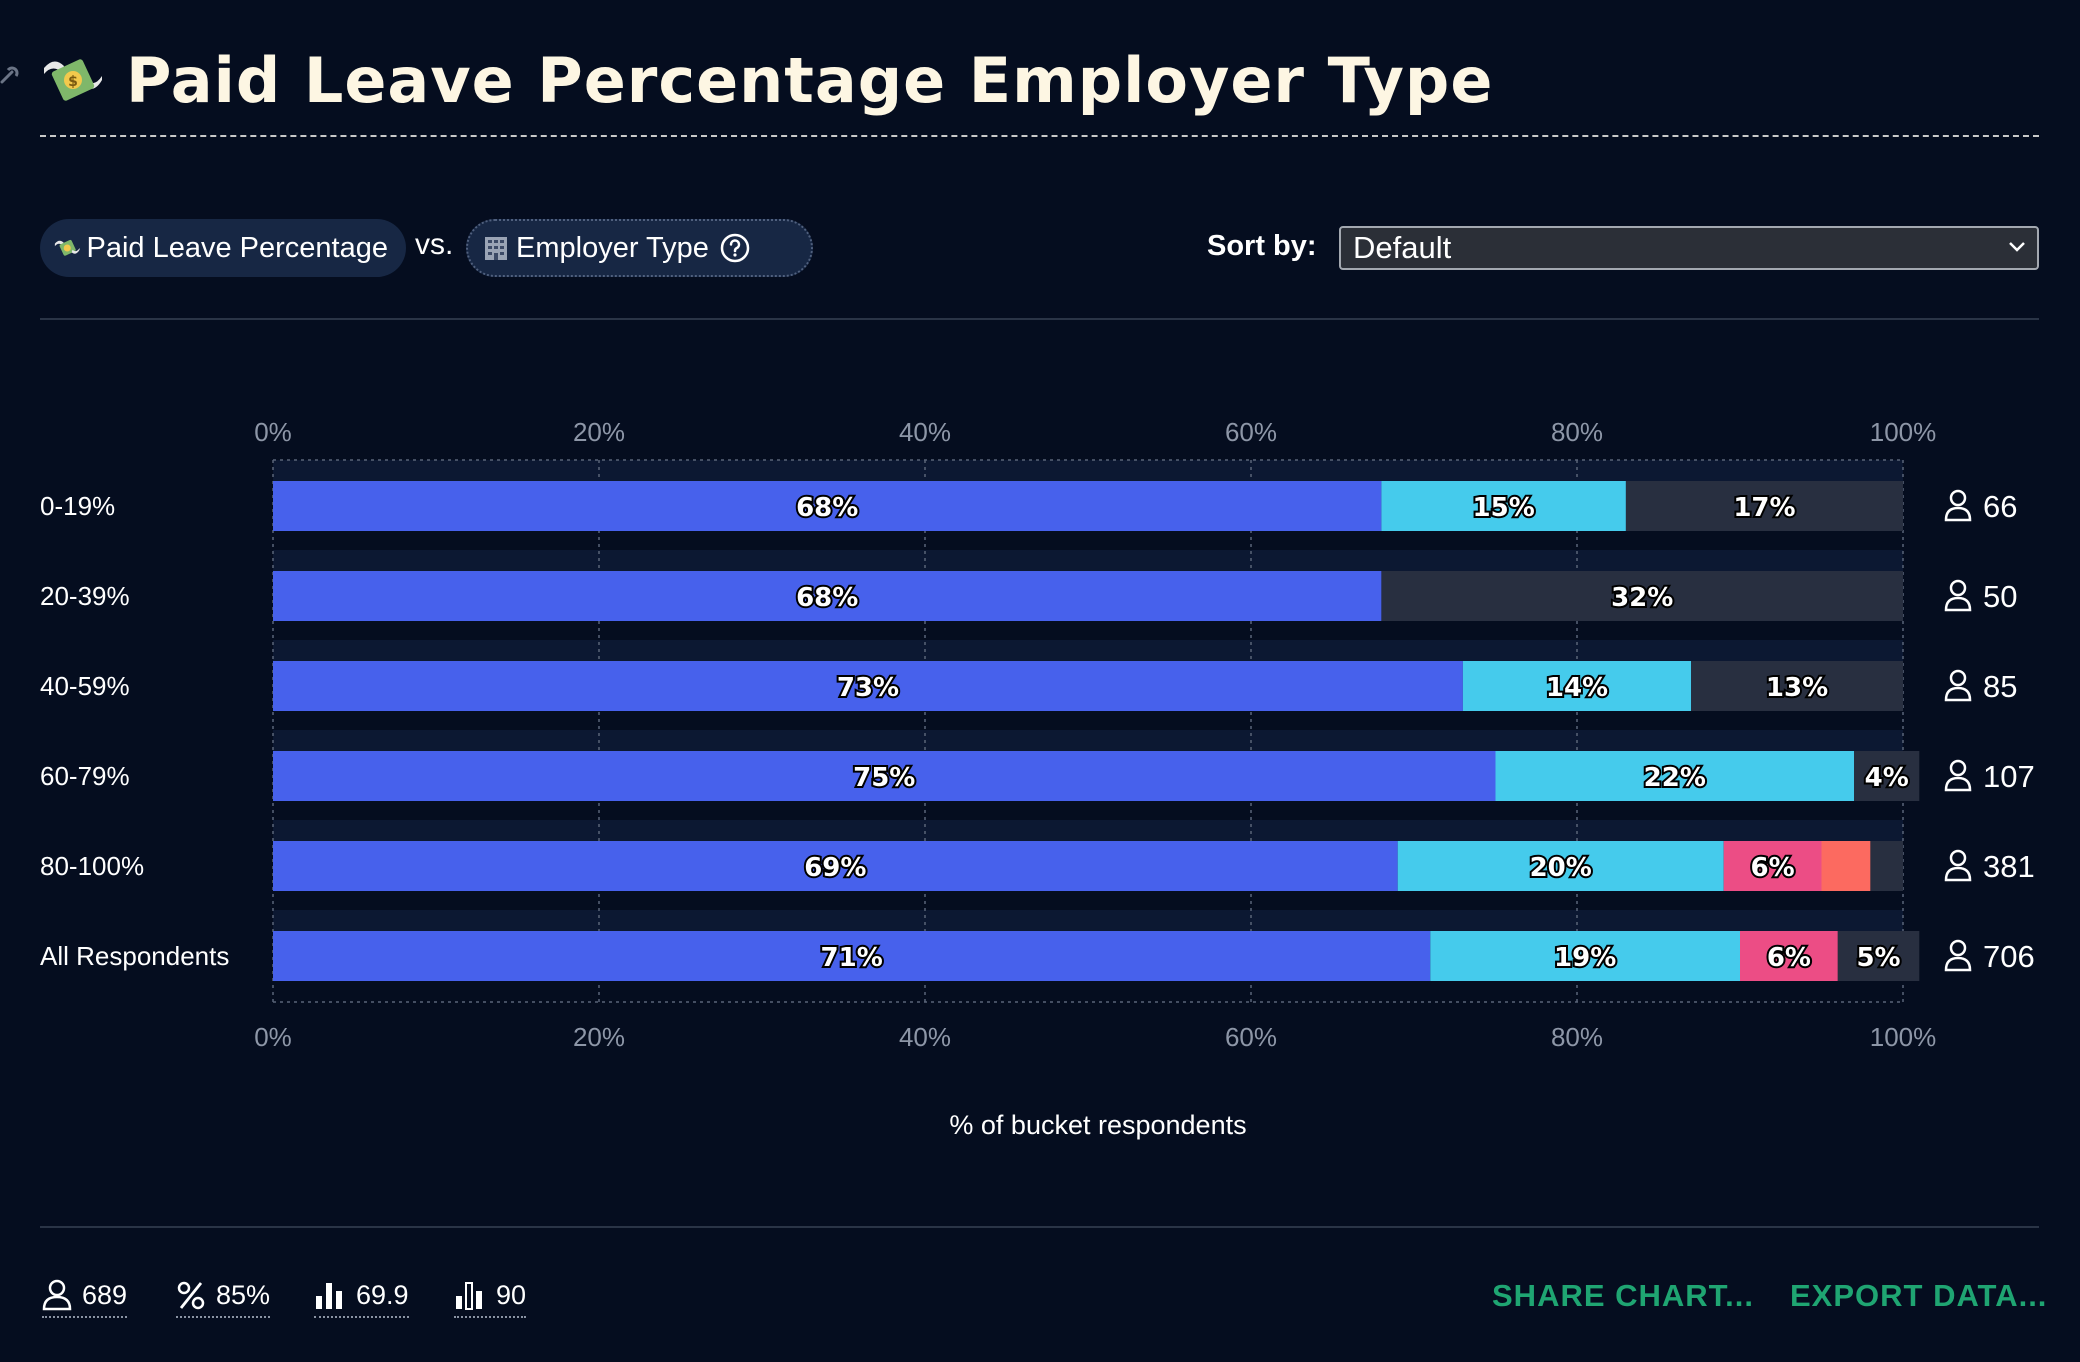 This screenshot has height=1362, width=2080. I want to click on y-variable-label: Employer Type, so click(612, 247).